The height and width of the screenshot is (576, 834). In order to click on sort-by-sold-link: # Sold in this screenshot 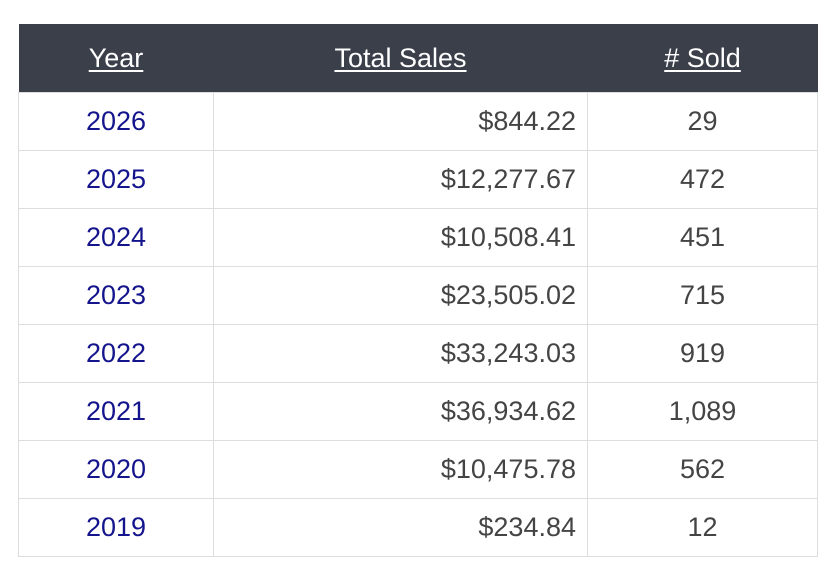, I will do `click(702, 57)`.